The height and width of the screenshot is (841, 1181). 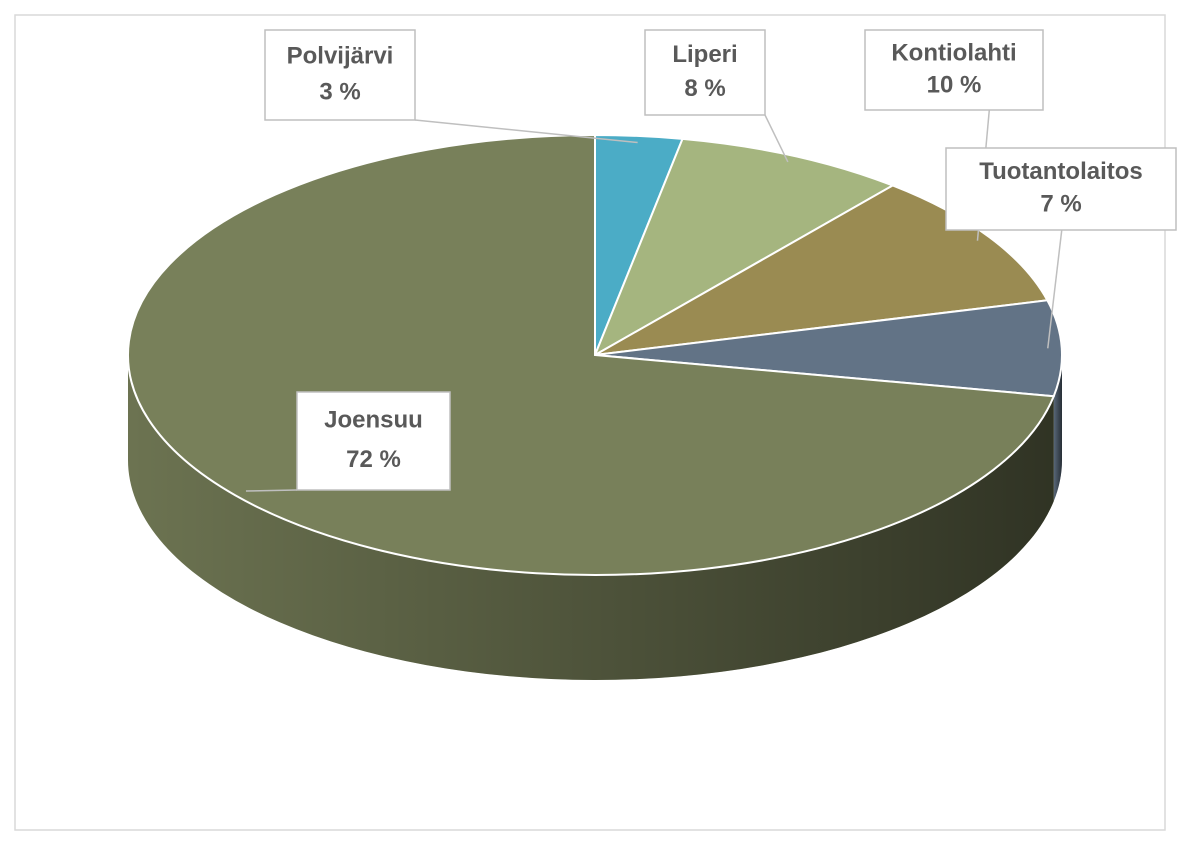 I want to click on category-label: Joensuu, so click(x=373, y=420).